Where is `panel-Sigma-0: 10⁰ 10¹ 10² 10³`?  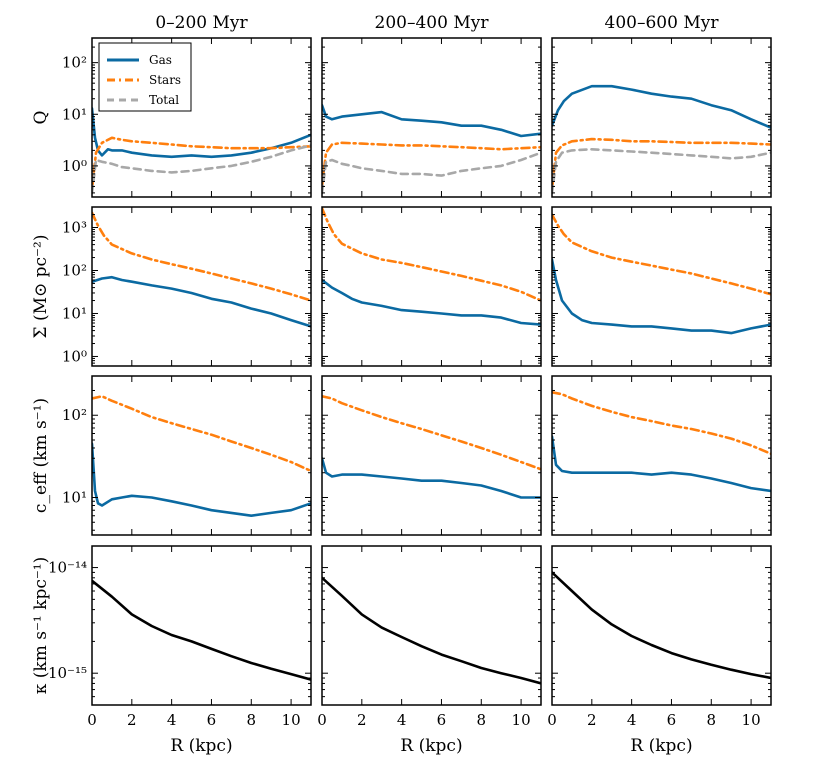
panel-Sigma-0: 10⁰ 10¹ 10² 10³ is located at coordinates (187, 286).